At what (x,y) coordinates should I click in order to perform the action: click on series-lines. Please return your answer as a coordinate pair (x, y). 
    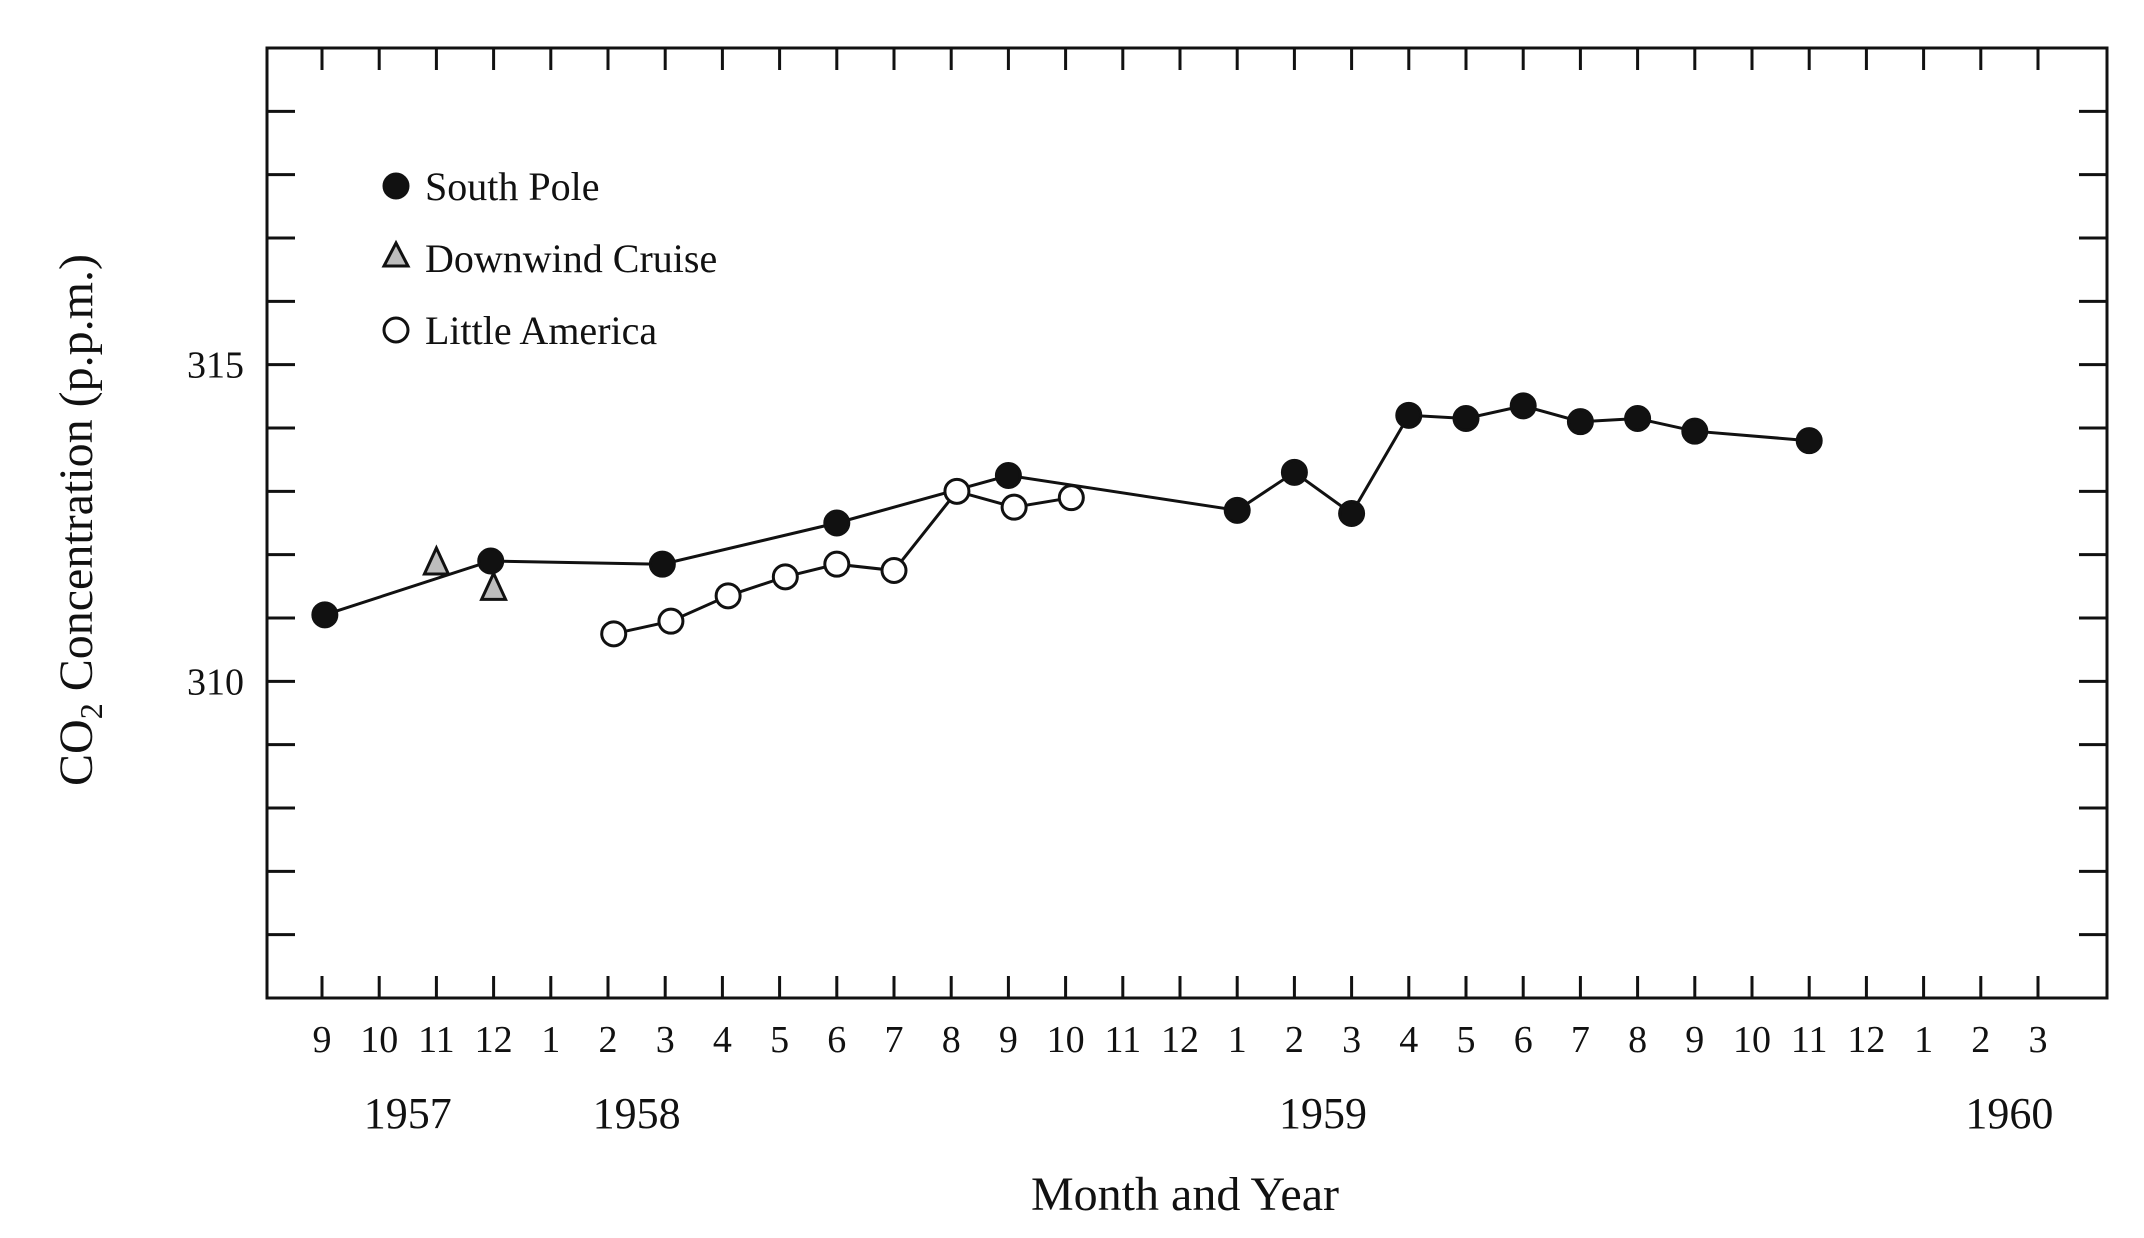
    Looking at the image, I should click on (1067, 520).